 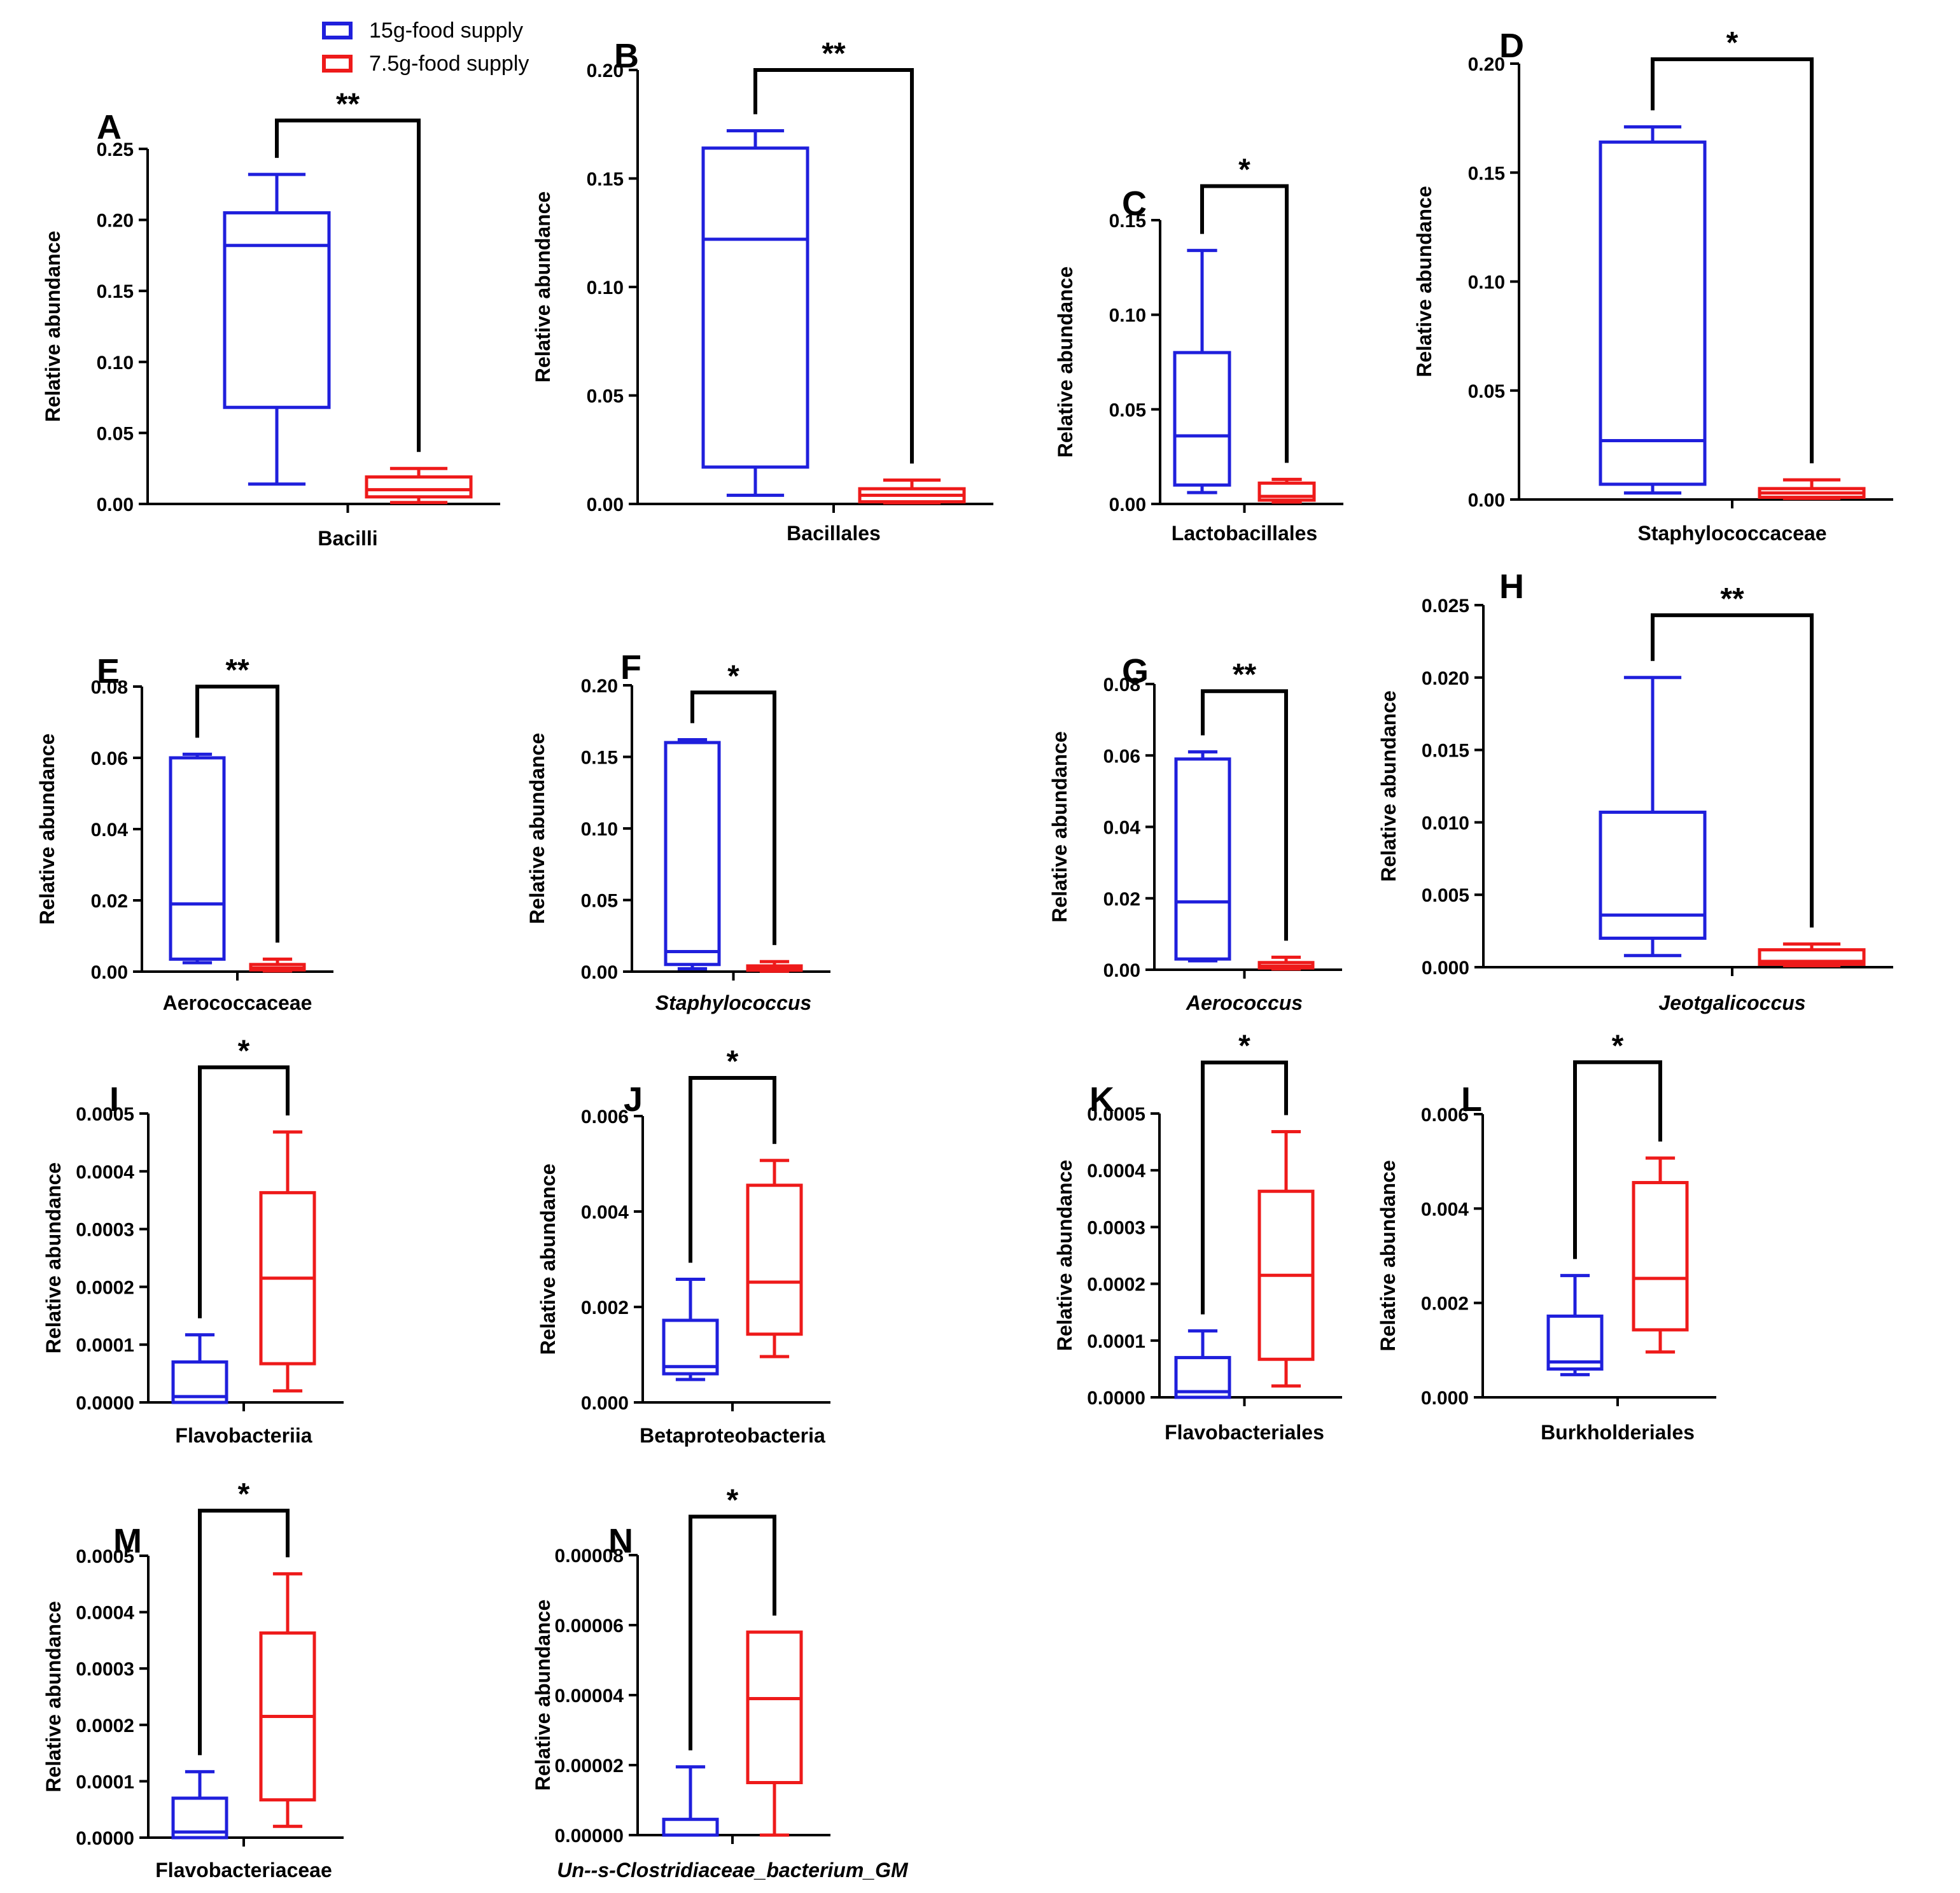 What do you see at coordinates (1121, 899) in the screenshot?
I see `y-tick-label-g: 0.02` at bounding box center [1121, 899].